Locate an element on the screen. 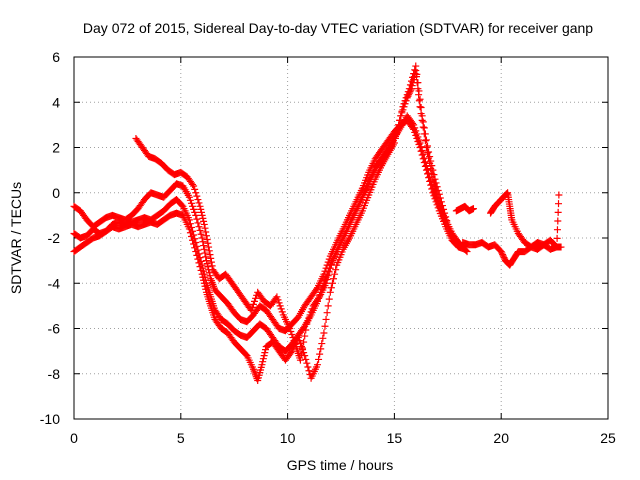 The height and width of the screenshot is (480, 640). y-axis-label: SDTVAR / TECUs is located at coordinates (16, 238).